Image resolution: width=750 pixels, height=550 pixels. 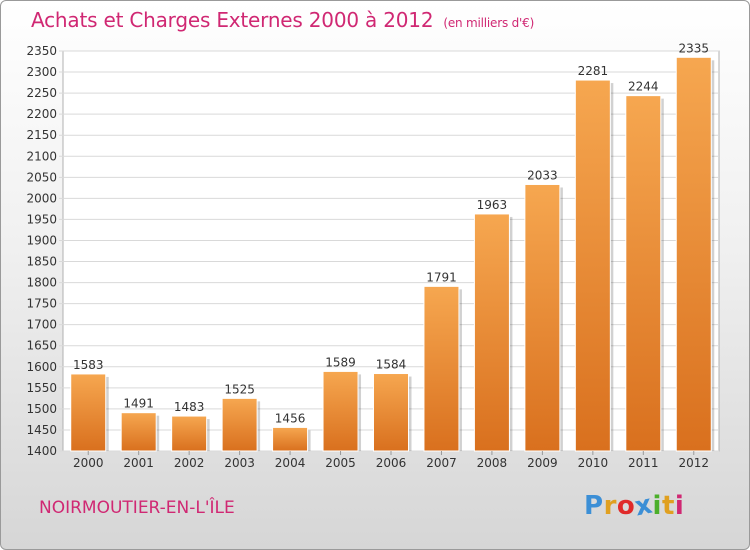 I want to click on x-tick-label: 2003, so click(x=239, y=463).